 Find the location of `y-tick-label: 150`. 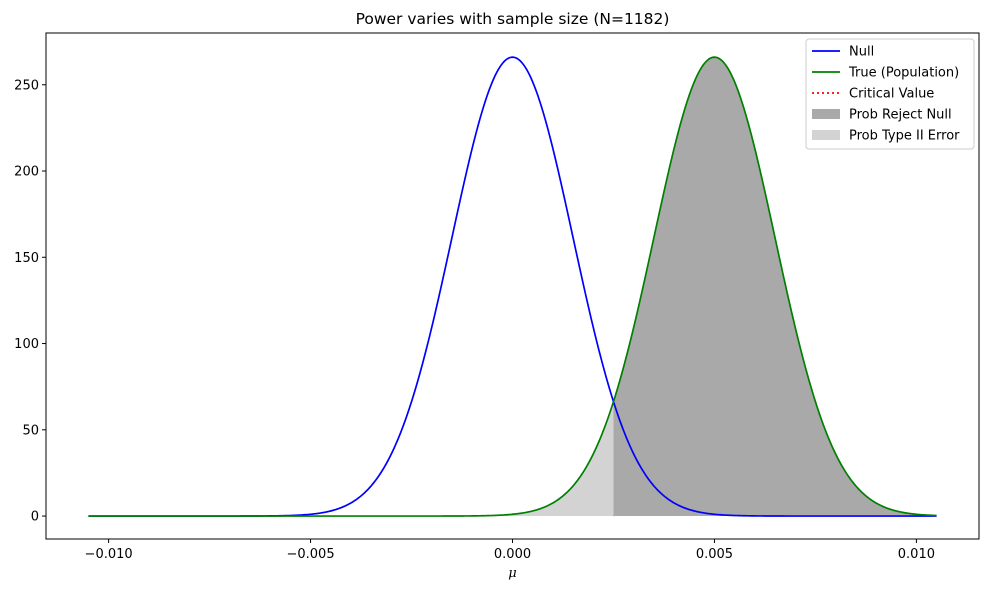

y-tick-label: 150 is located at coordinates (26, 258).